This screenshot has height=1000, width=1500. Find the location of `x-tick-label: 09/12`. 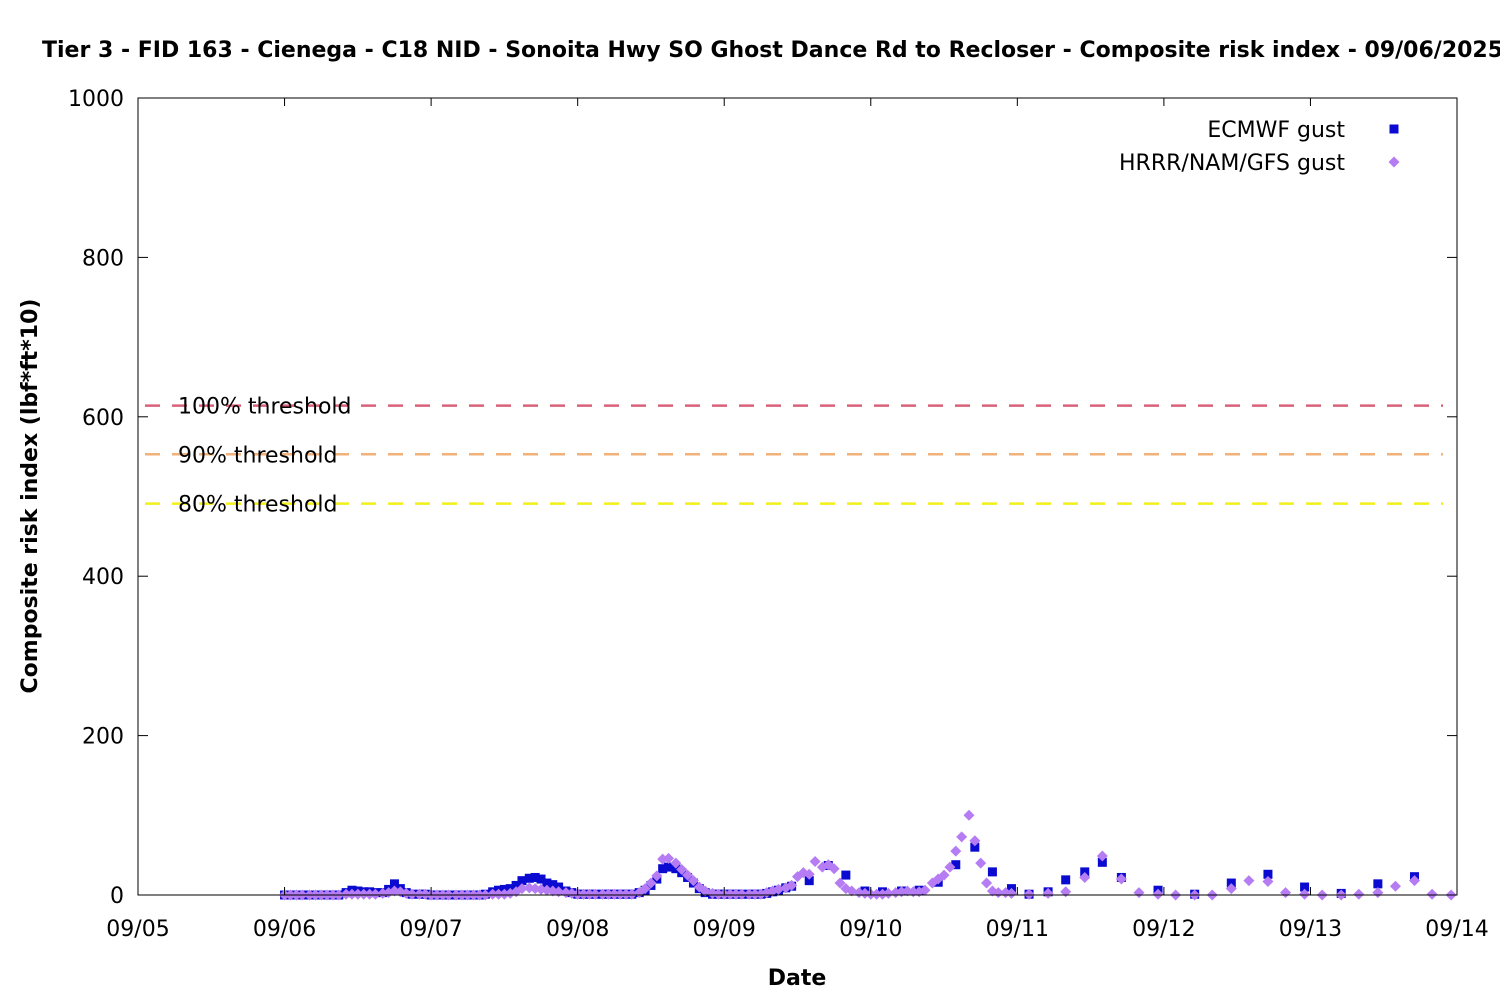

x-tick-label: 09/12 is located at coordinates (1163, 929).